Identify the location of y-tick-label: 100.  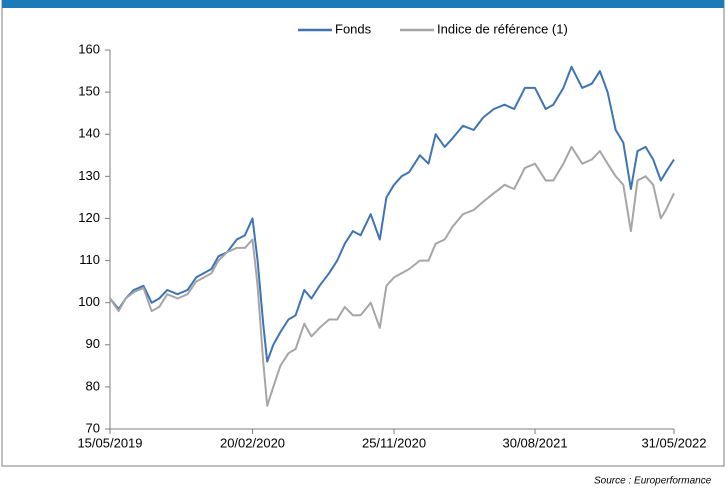
(89, 301).